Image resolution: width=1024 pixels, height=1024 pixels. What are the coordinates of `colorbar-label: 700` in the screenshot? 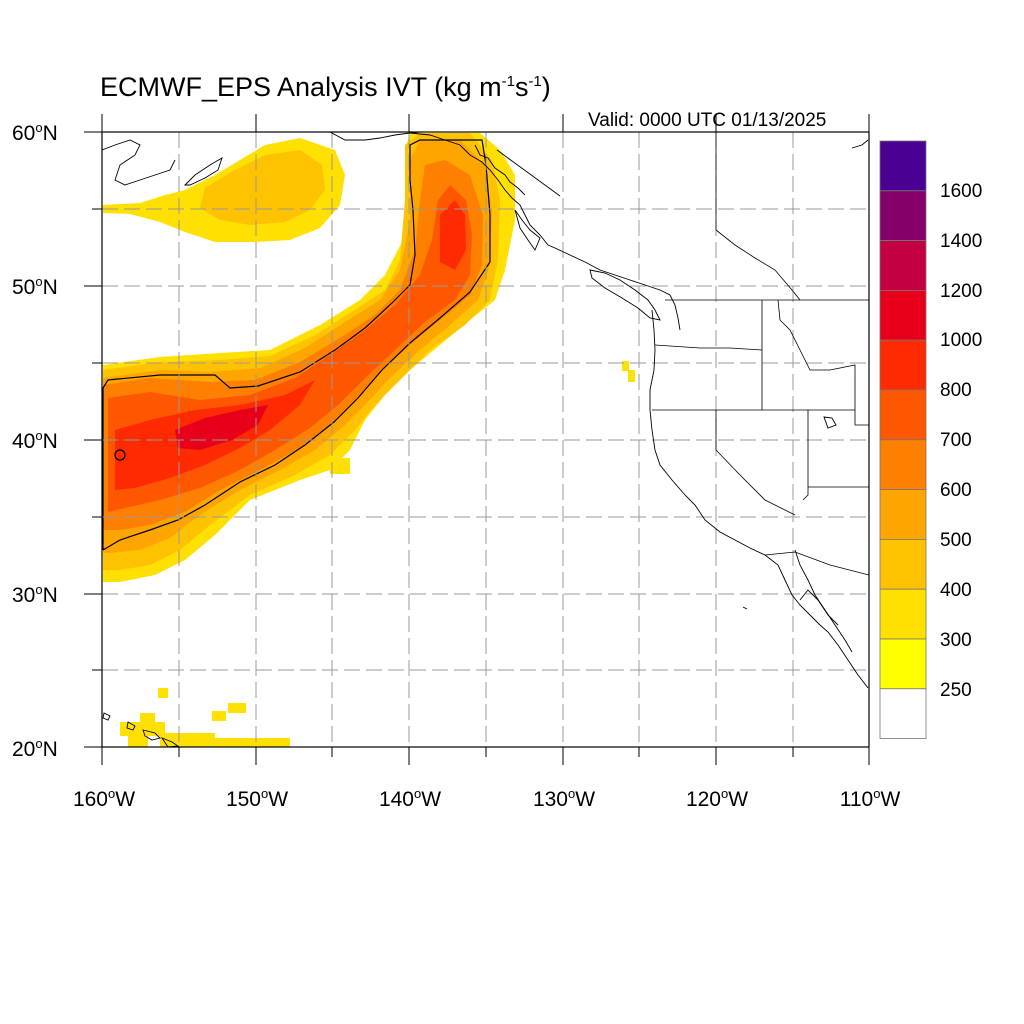 It's located at (956, 440).